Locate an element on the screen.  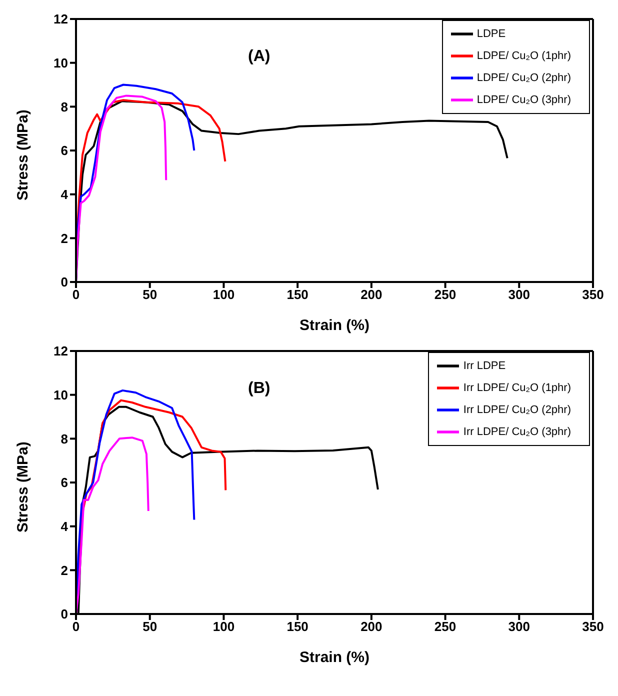
legend-label: LDPE/ Cu₂O (1phr) is located at coordinates (523, 56).